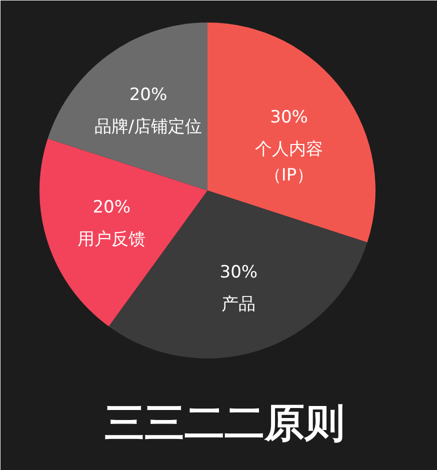  I want to click on slice-label: 产品, so click(239, 304).